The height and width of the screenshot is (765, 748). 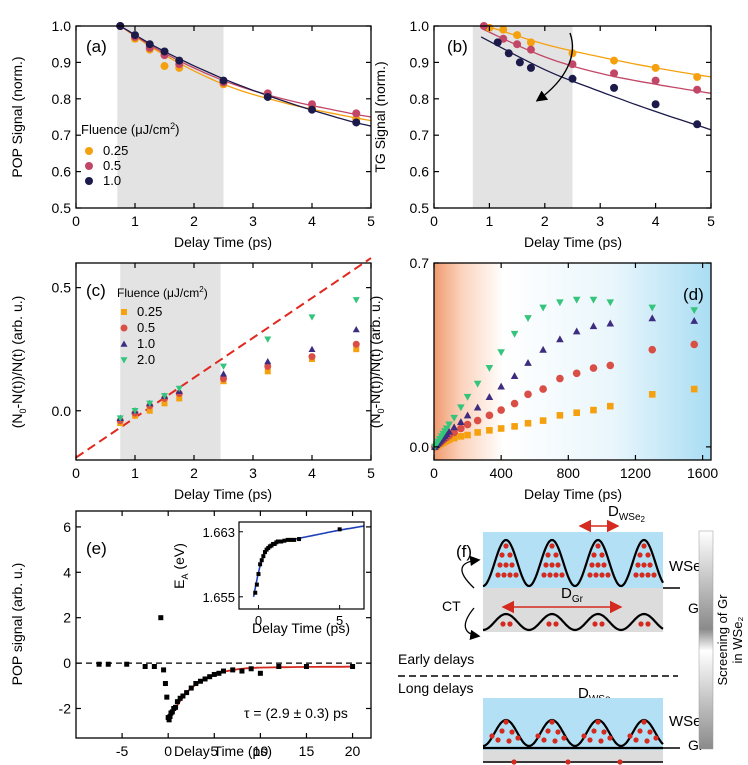 I want to click on gr-layer-late, so click(x=573, y=756).